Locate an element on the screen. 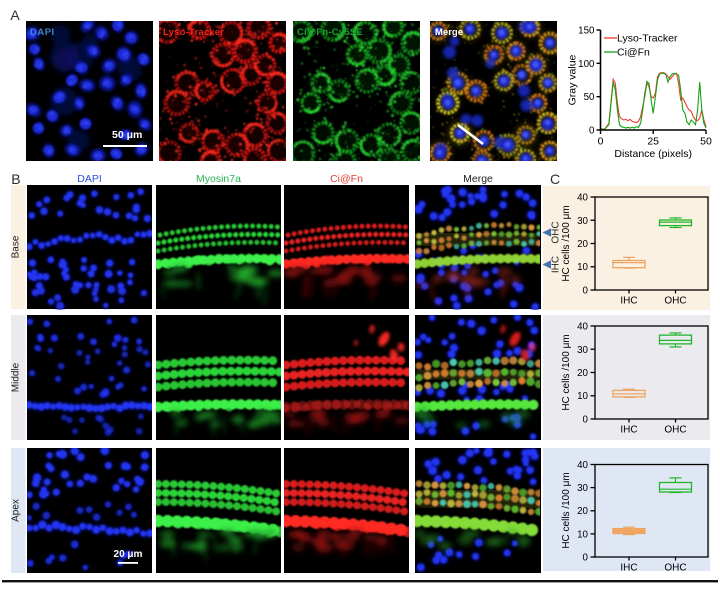 The width and height of the screenshot is (720, 592). svg-text: Middle is located at coordinates (16, 377).